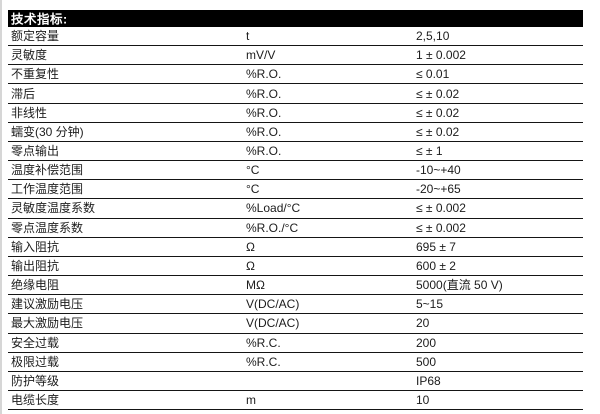 Image resolution: width=600 pixels, height=414 pixels. I want to click on spec-name: 非线性, so click(29, 112).